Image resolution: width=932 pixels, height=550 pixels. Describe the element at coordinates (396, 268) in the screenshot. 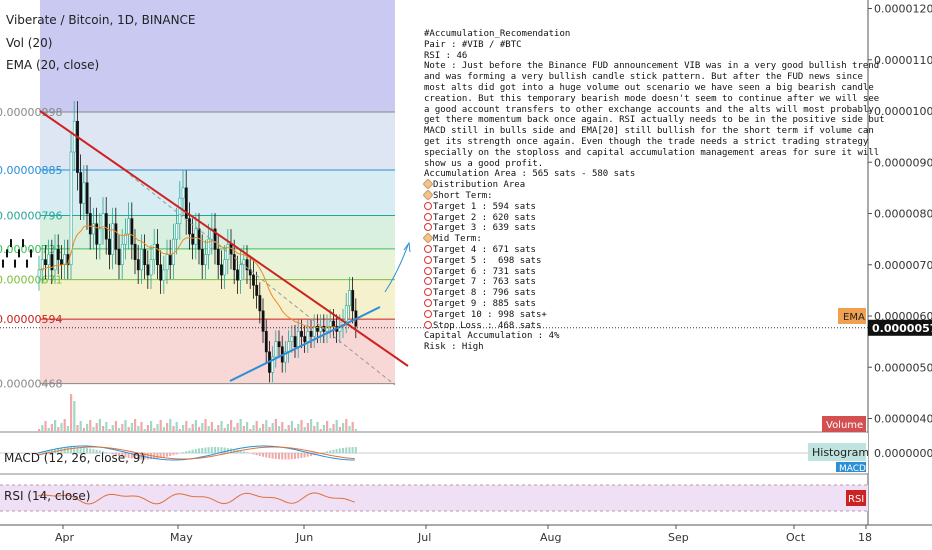

I see `projection-arrow` at that location.